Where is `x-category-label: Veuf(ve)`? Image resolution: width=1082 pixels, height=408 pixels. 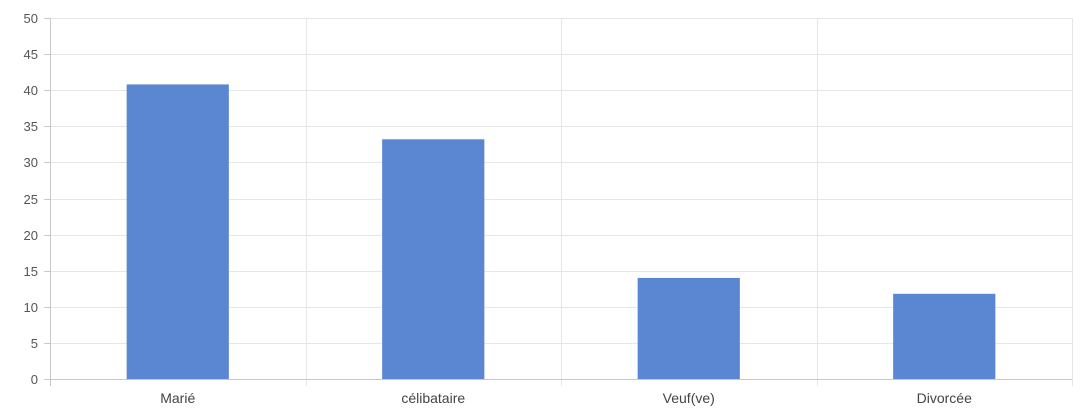
x-category-label: Veuf(ve) is located at coordinates (689, 398).